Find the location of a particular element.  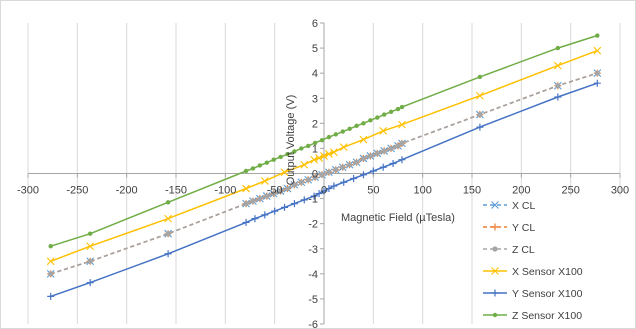

x-tick-label: 250 is located at coordinates (570, 191).